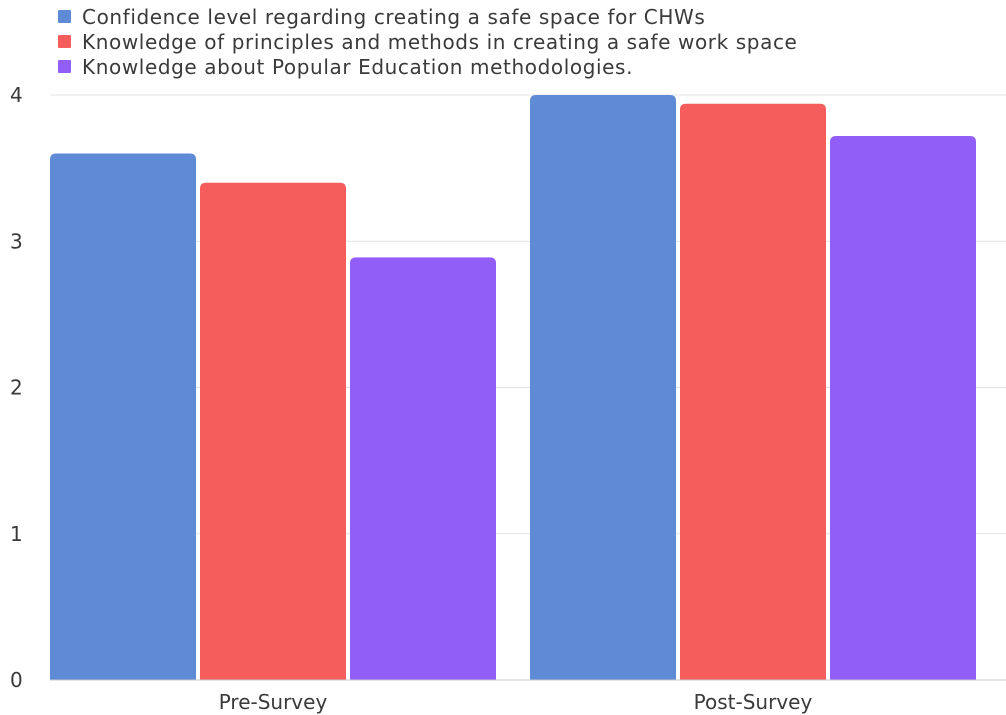 The image size is (1006, 715). Describe the element at coordinates (273, 702) in the screenshot. I see `x-tick-label: Pre-Survey` at that location.